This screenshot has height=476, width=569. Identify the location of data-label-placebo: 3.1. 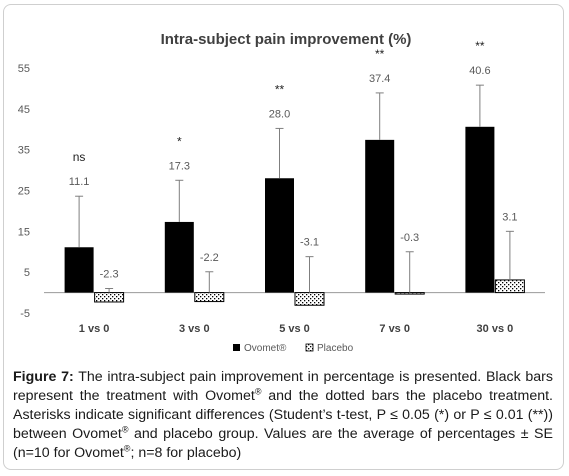
(509, 217).